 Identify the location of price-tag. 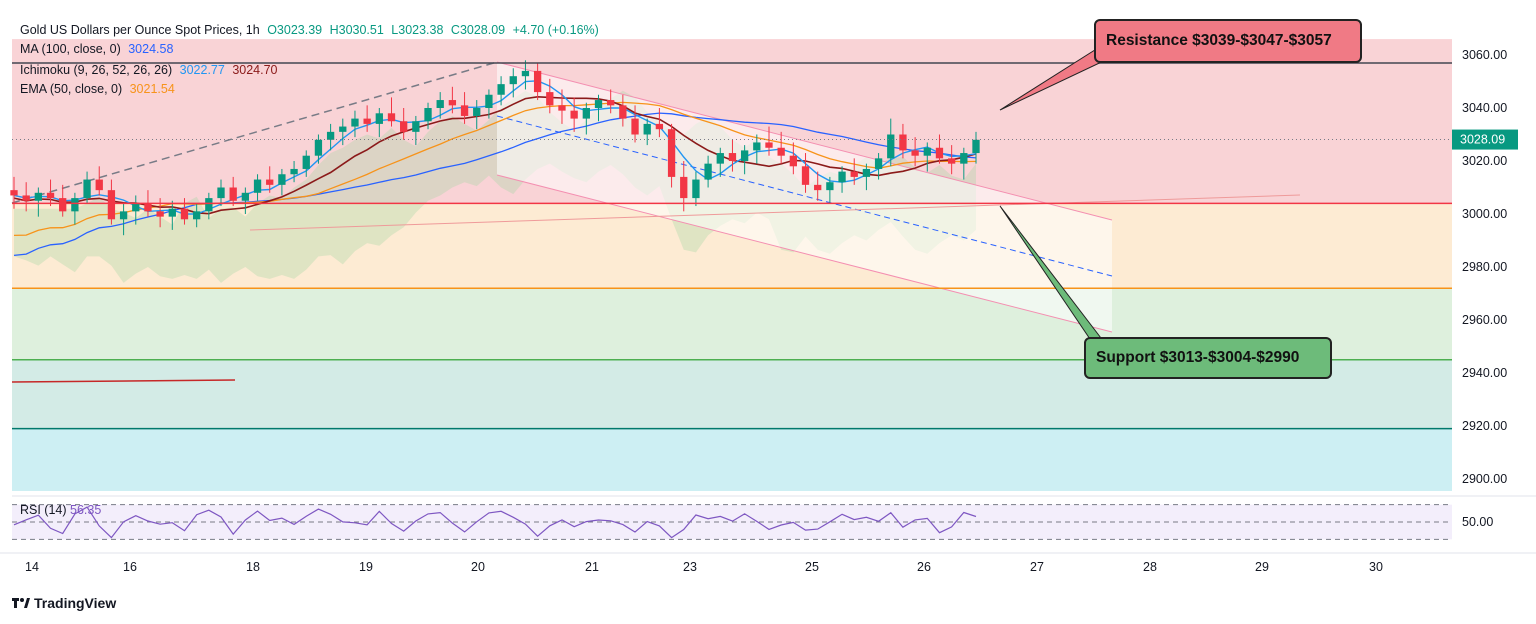
(1485, 139).